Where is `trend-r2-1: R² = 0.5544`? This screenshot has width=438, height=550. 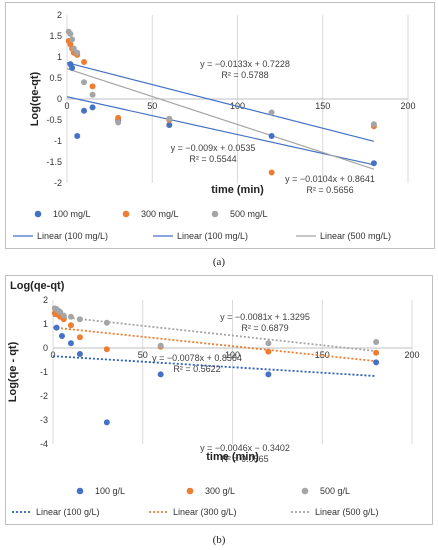
trend-r2-1: R² = 0.5544 is located at coordinates (212, 159).